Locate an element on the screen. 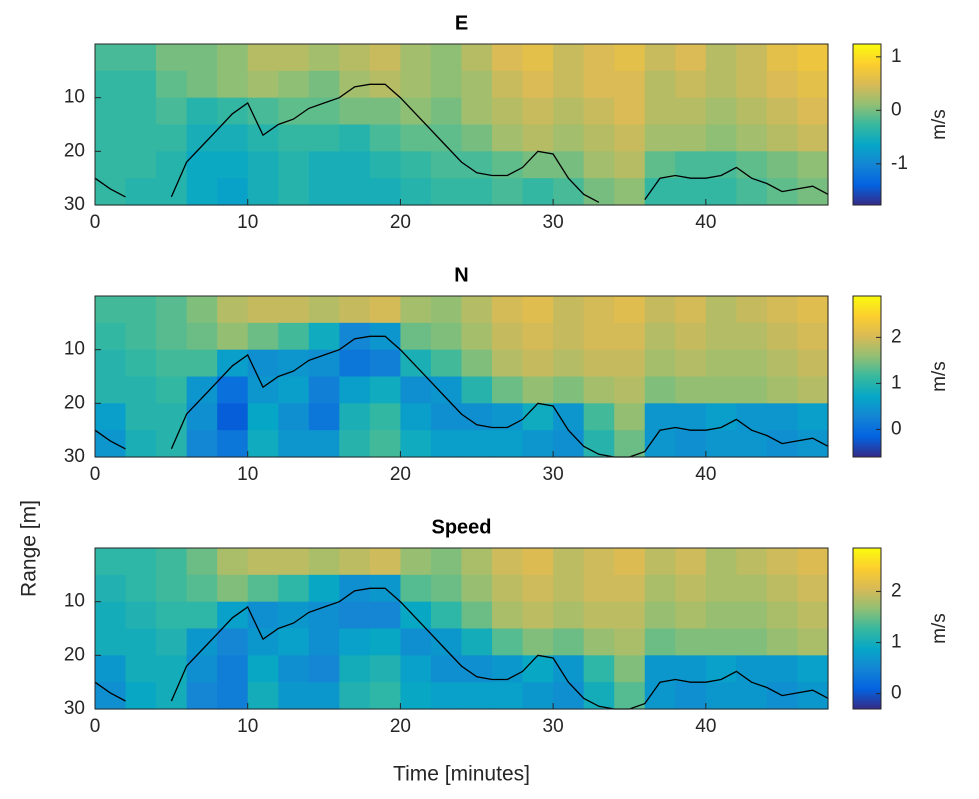 This screenshot has height=799, width=979. x-tick-label: 30 is located at coordinates (553, 726).